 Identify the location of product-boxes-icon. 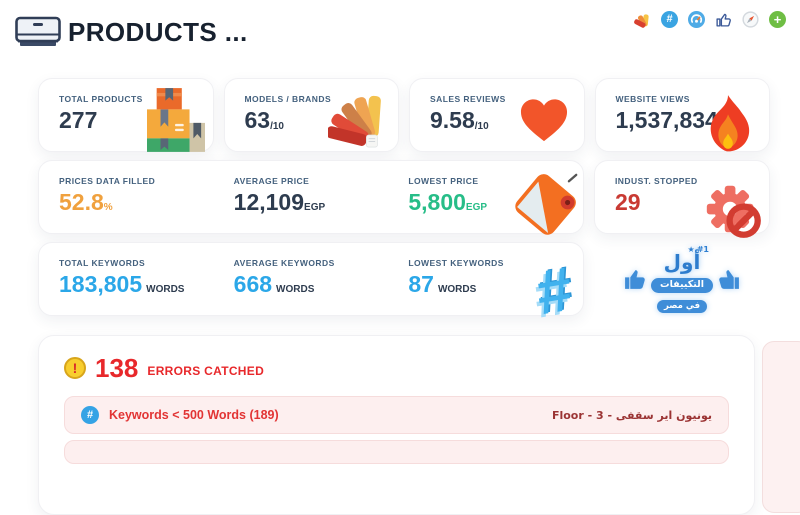
(175, 120).